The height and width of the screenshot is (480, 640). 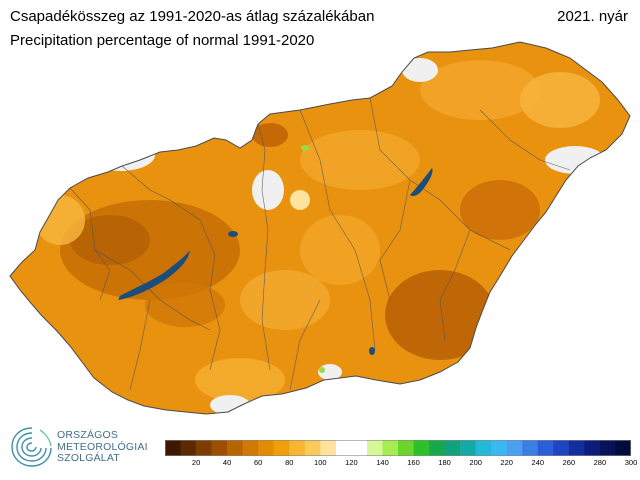 What do you see at coordinates (233, 234) in the screenshot?
I see `lake-velence` at bounding box center [233, 234].